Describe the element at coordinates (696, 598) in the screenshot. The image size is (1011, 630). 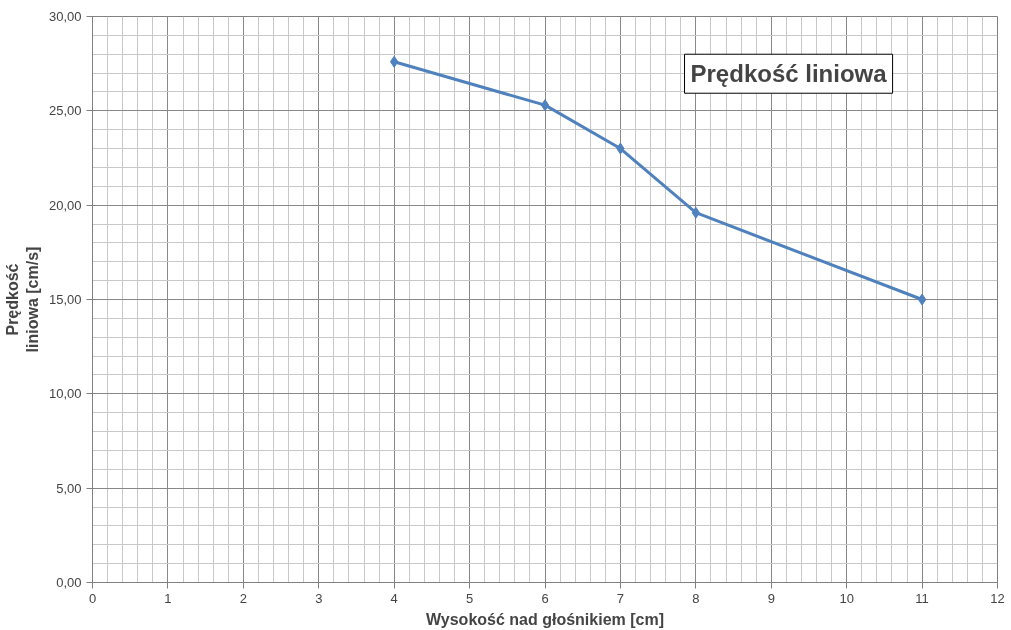
I see `x-tick-label: 8` at that location.